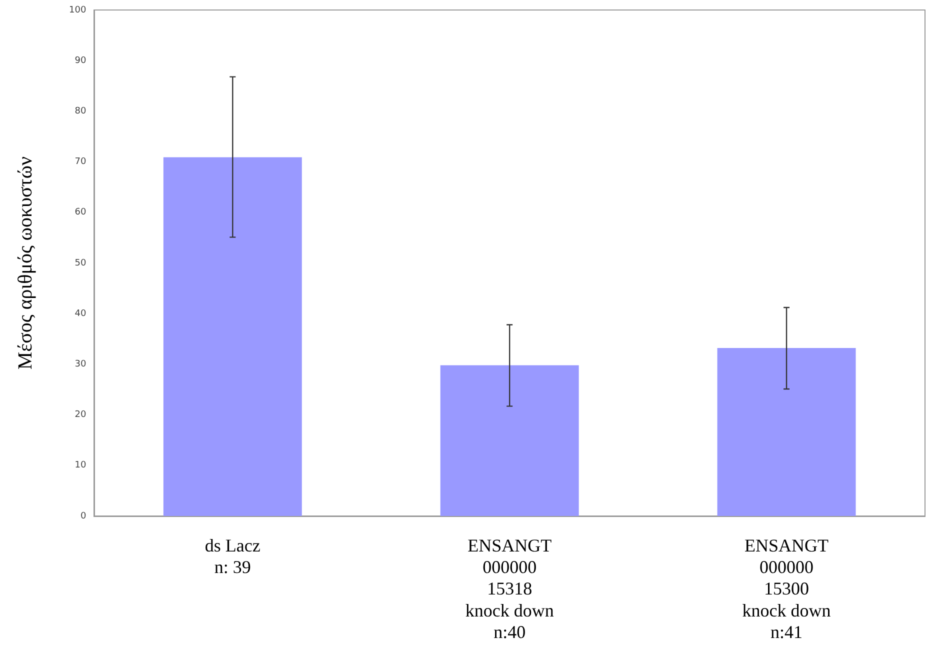 The image size is (928, 664). What do you see at coordinates (509, 589) in the screenshot?
I see `x-tick-label: ENSANGT 000000 15318 knock down n:40` at bounding box center [509, 589].